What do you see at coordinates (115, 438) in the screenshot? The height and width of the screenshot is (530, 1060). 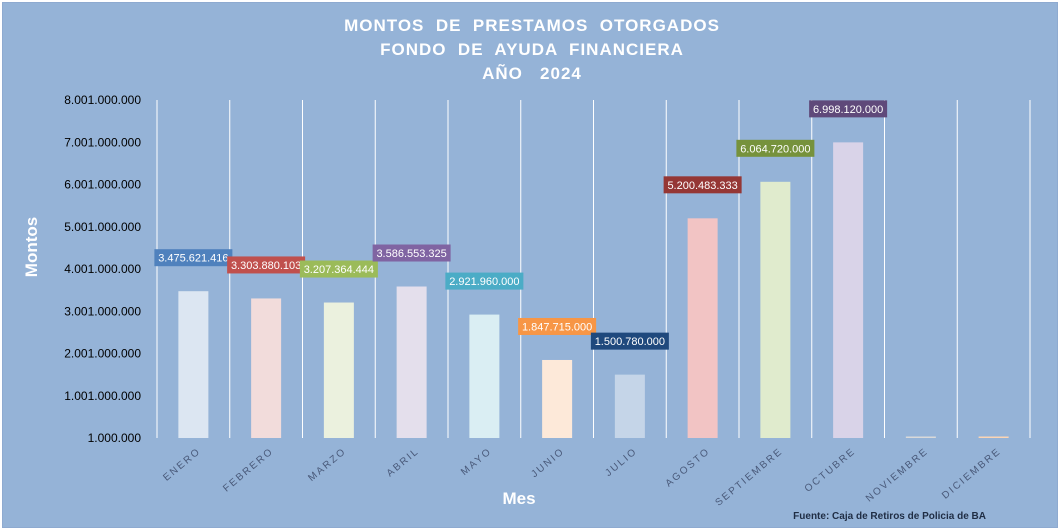 I see `y-tick-label: 1.000.000` at bounding box center [115, 438].